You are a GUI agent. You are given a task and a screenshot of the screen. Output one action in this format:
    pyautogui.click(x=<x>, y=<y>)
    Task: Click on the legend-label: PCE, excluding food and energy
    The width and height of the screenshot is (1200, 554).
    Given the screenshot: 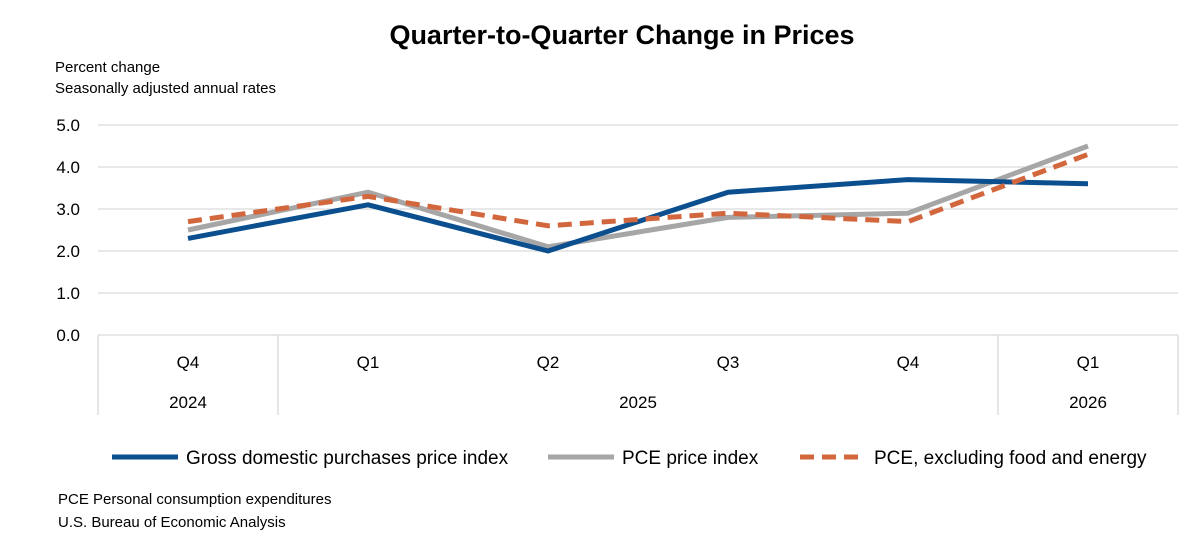 What is the action you would take?
    pyautogui.click(x=1010, y=458)
    